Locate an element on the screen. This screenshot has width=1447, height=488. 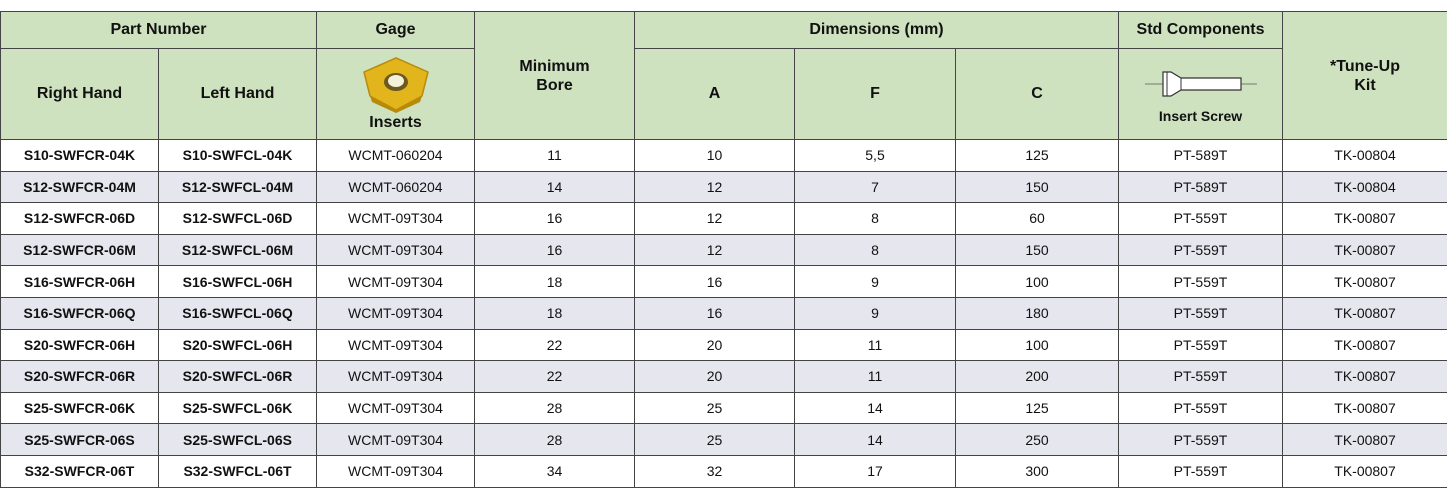
table-cell: 10 is located at coordinates (715, 156).